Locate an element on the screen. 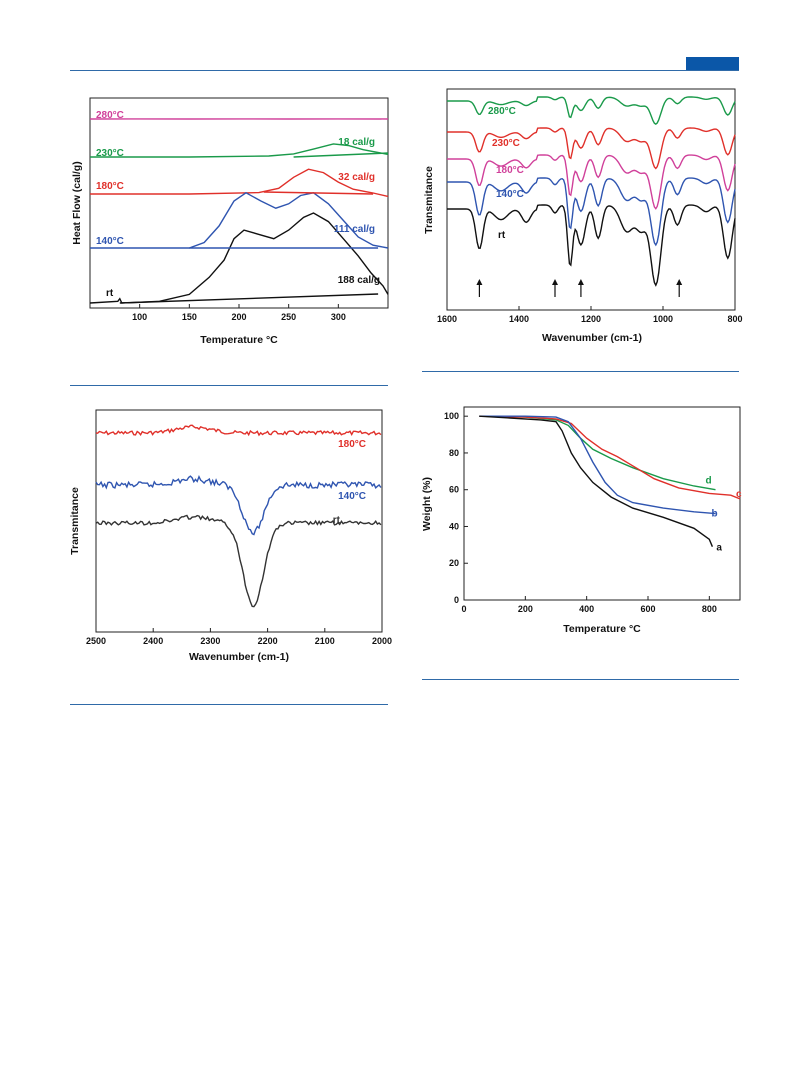  y-tick-label: 100 is located at coordinates (451, 416).